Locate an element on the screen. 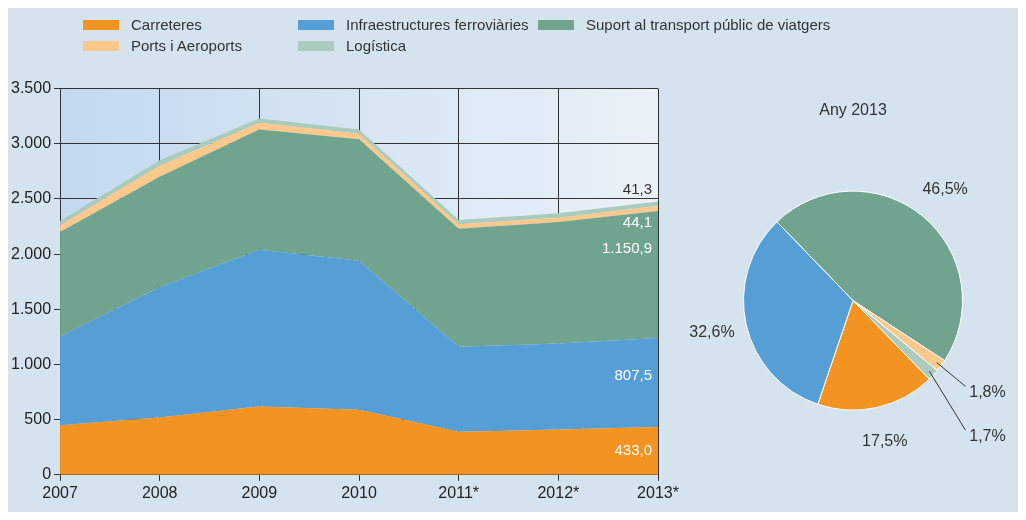 Image resolution: width=1026 pixels, height=520 pixels. y-tick-label: 500 is located at coordinates (38, 419).